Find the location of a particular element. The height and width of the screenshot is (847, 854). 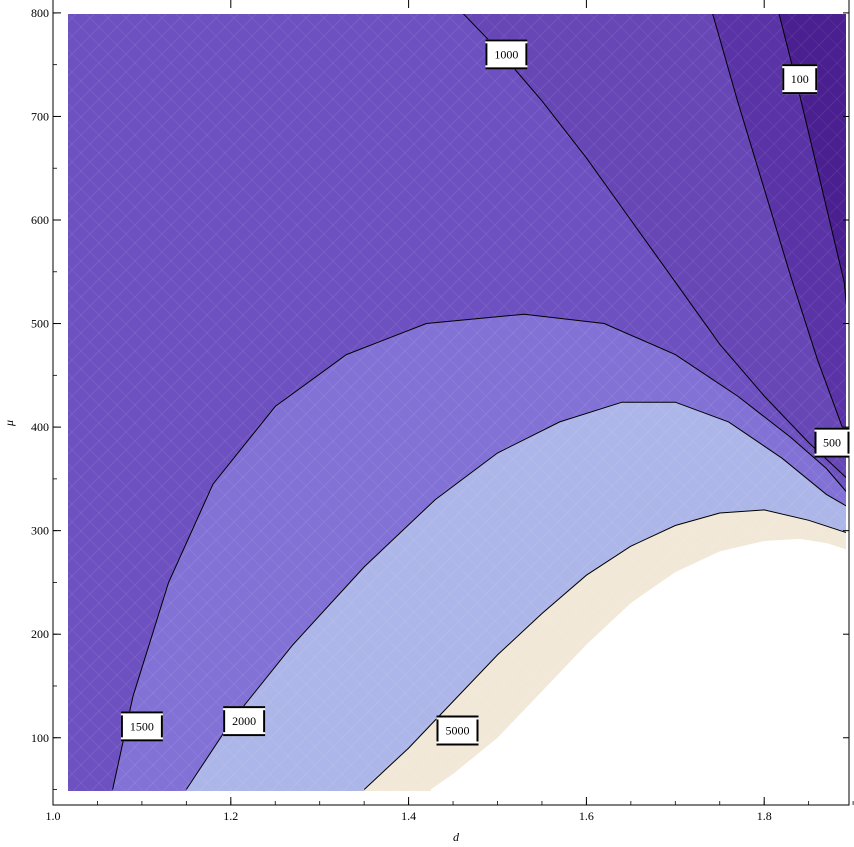

y-axis-title: μ is located at coordinates (9, 423).